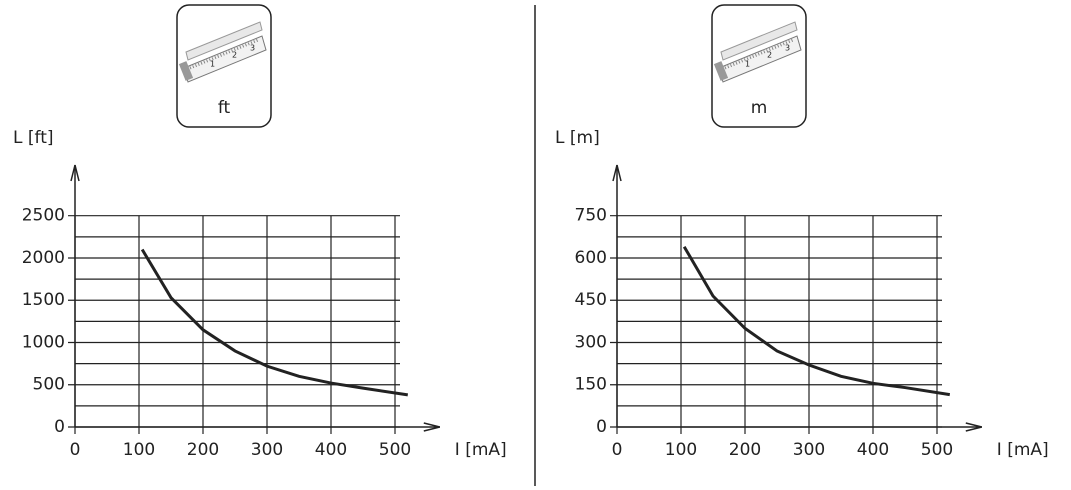  What do you see at coordinates (43, 300) in the screenshot?
I see `y-tick-label: 1500` at bounding box center [43, 300].